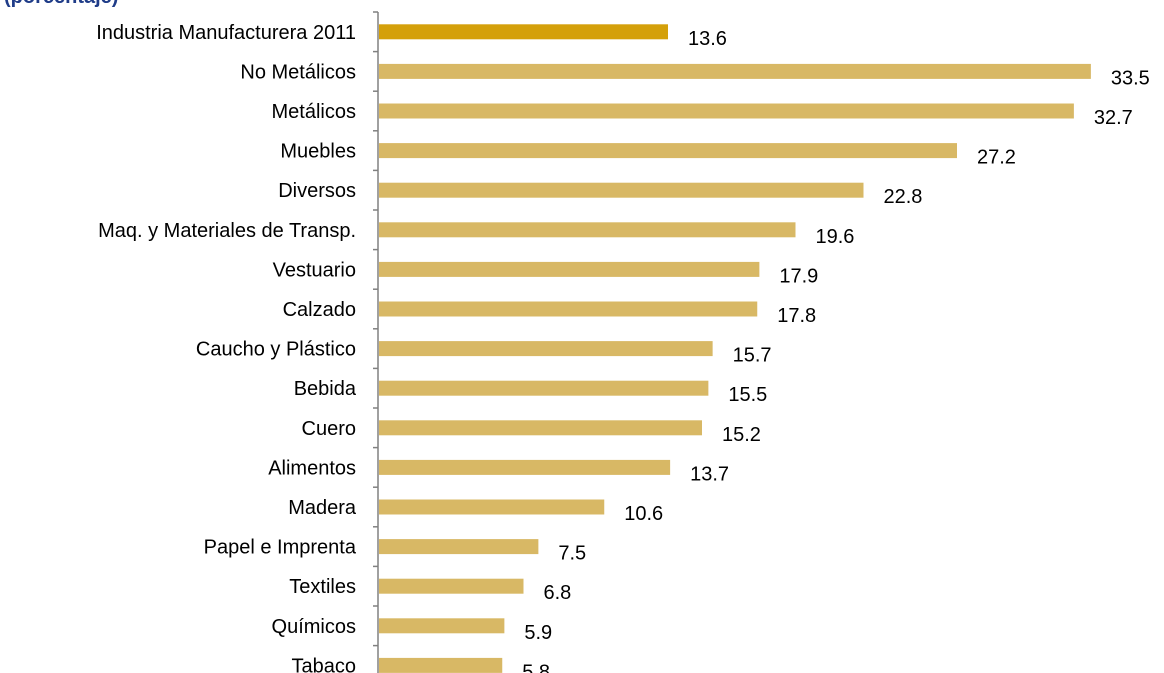  Describe the element at coordinates (903, 197) in the screenshot. I see `value-label: 22.8` at that location.